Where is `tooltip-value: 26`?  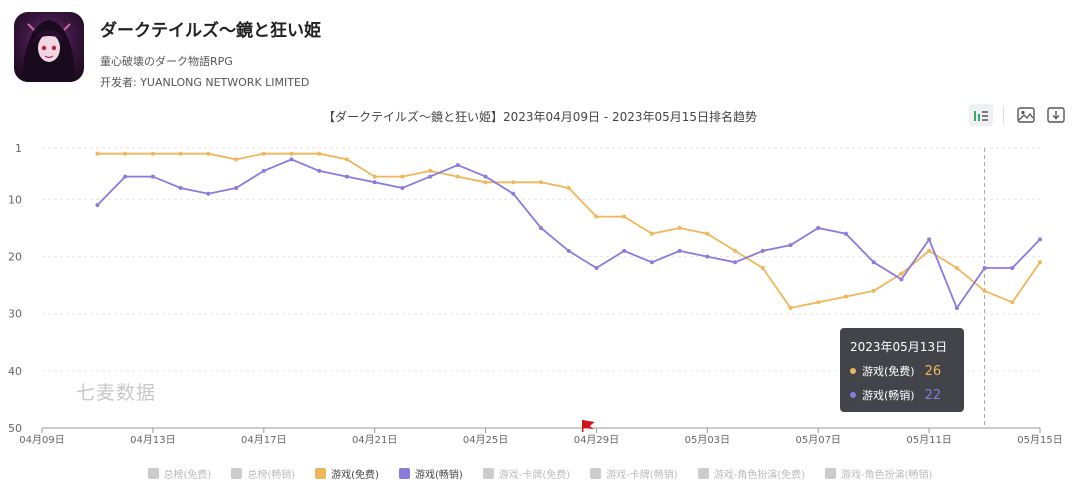
tooltip-value: 26 is located at coordinates (933, 371).